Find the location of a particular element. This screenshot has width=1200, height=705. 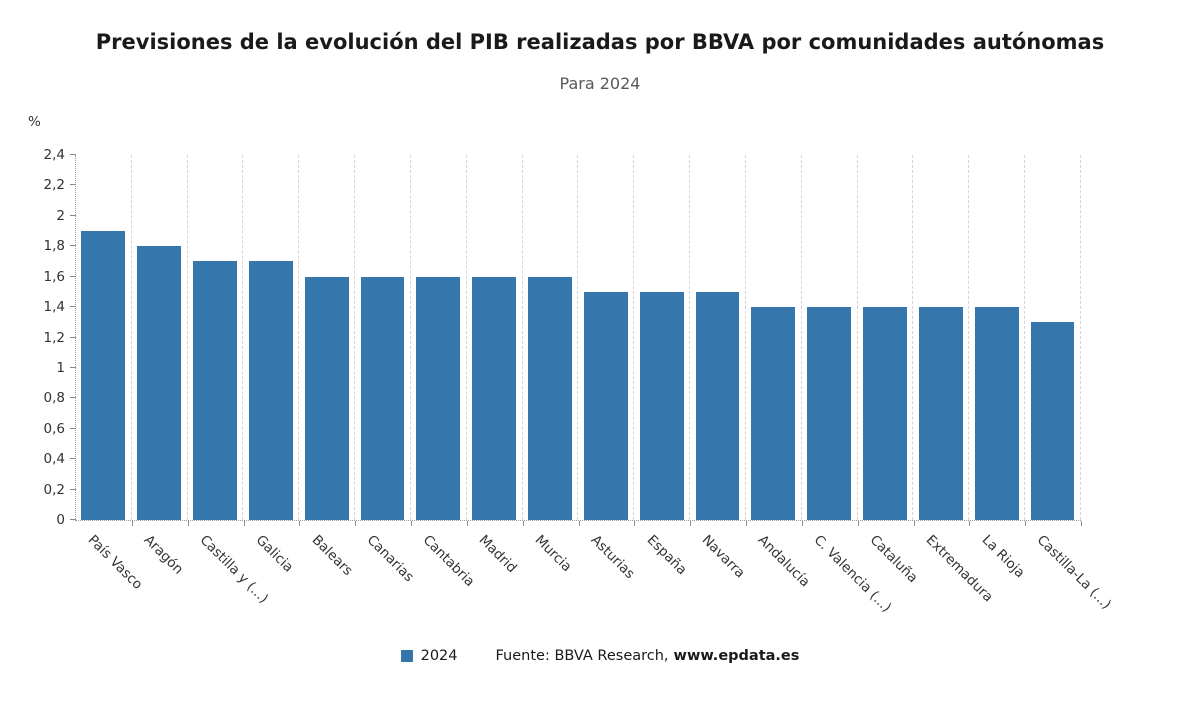

x-axis-label: Cataluña is located at coordinates (893, 559).